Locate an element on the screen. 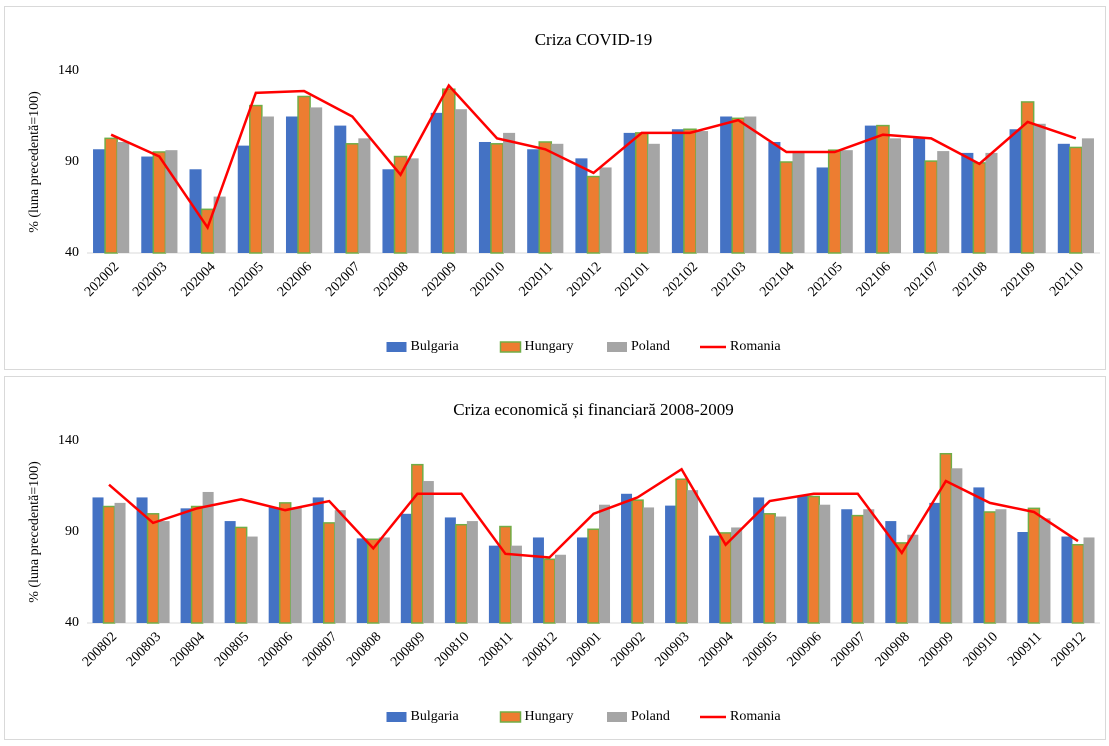 This screenshot has width=1109, height=746. x-tick-label: 200804 is located at coordinates (188, 649).